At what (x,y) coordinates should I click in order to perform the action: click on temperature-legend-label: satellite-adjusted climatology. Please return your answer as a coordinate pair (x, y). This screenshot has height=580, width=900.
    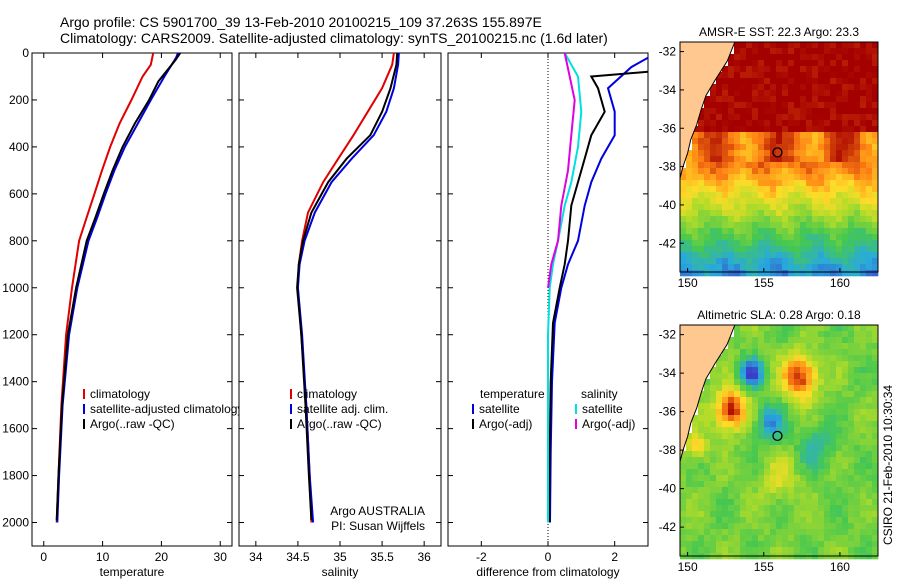
    Looking at the image, I should click on (166, 409).